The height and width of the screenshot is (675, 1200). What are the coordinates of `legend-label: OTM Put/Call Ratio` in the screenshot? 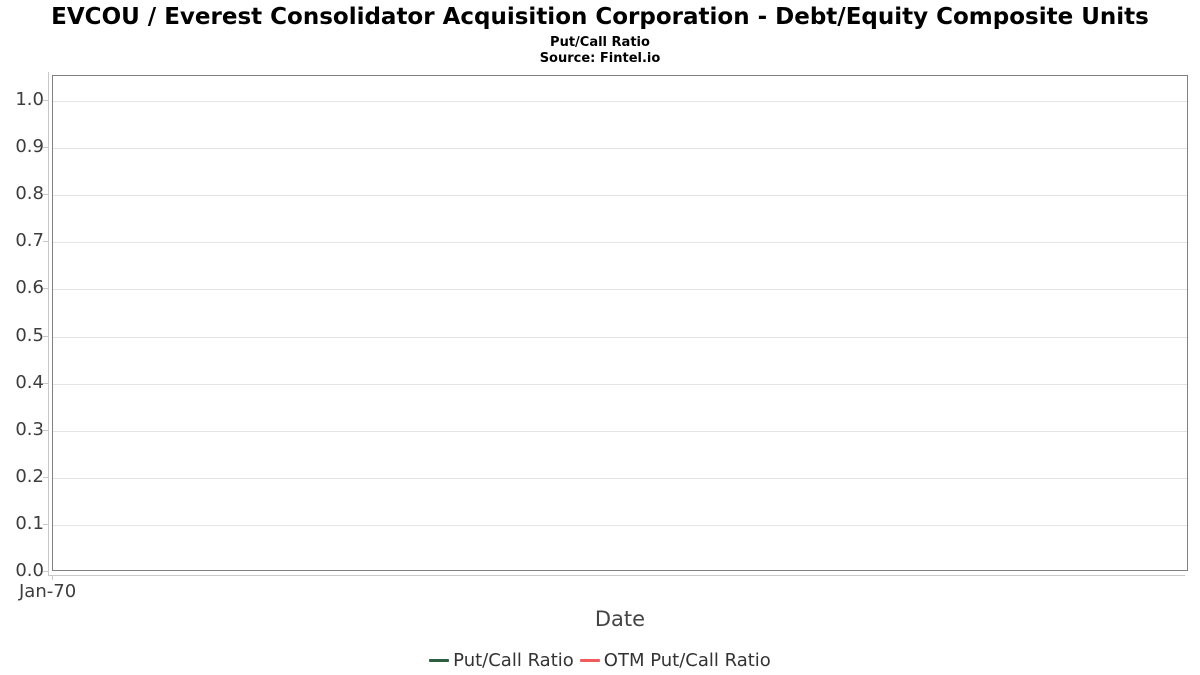 It's located at (687, 660).